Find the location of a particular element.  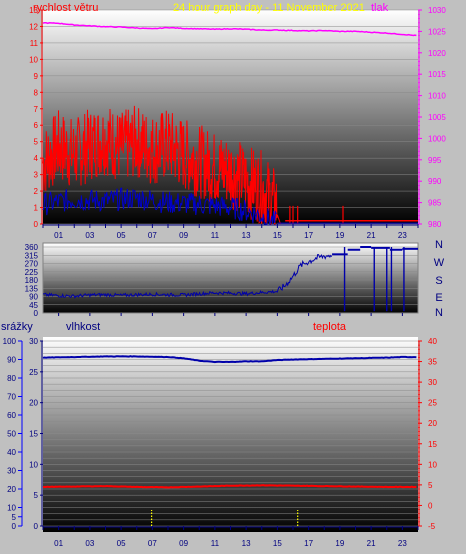

wind-axis-tick-label: 9 is located at coordinates (36, 76).